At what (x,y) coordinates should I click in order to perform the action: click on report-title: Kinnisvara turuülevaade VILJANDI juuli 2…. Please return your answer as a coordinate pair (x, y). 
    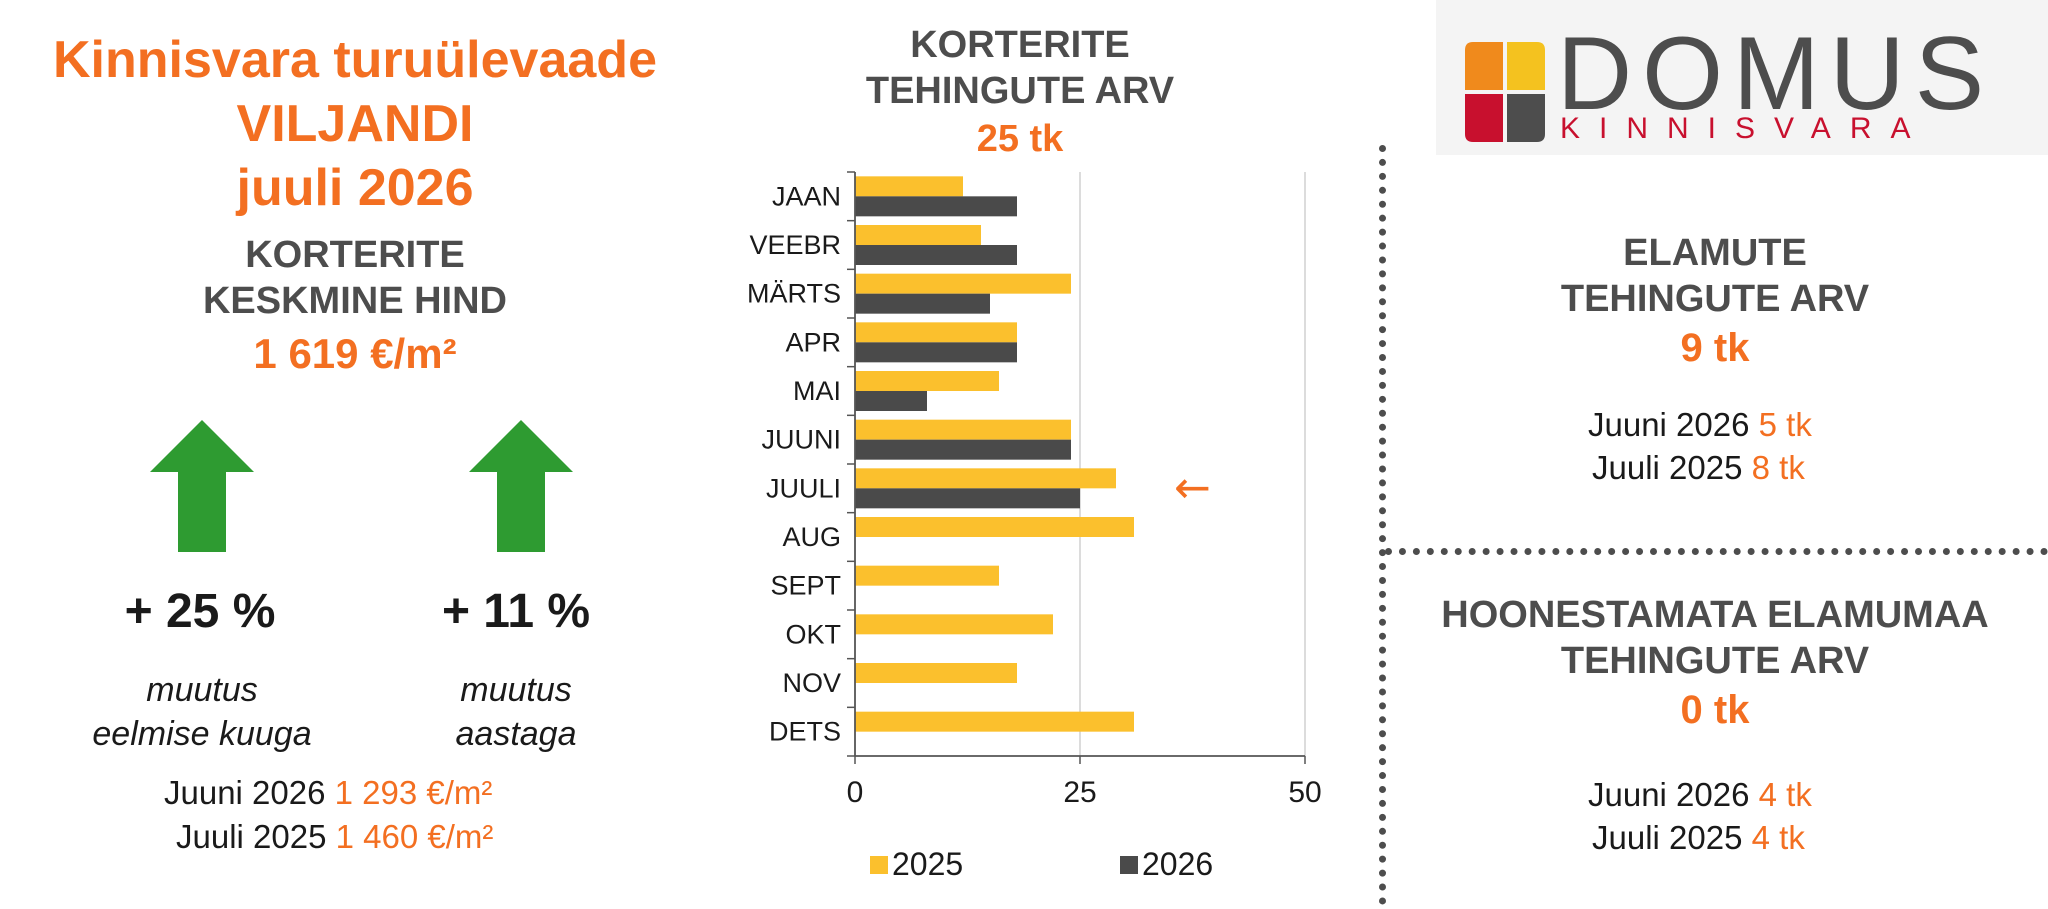
    Looking at the image, I should click on (355, 124).